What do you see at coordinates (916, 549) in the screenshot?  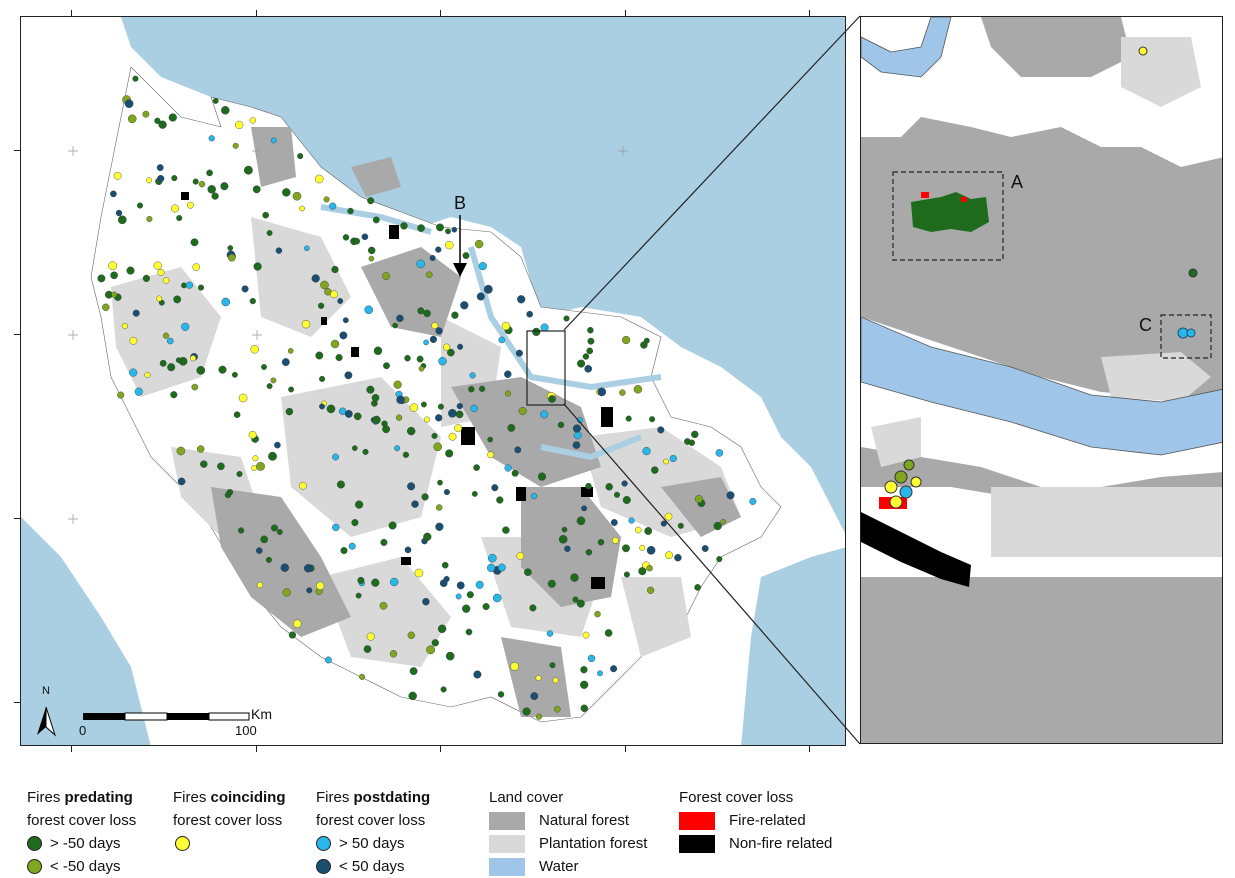 I see `inset-non-fire-loss` at bounding box center [916, 549].